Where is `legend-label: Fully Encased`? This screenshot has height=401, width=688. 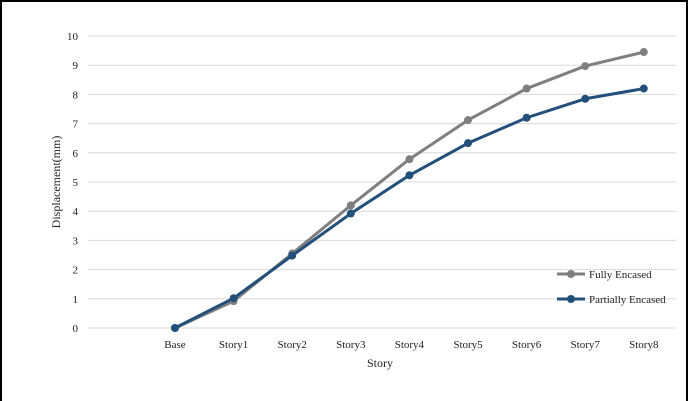
legend-label: Fully Encased is located at coordinates (620, 275).